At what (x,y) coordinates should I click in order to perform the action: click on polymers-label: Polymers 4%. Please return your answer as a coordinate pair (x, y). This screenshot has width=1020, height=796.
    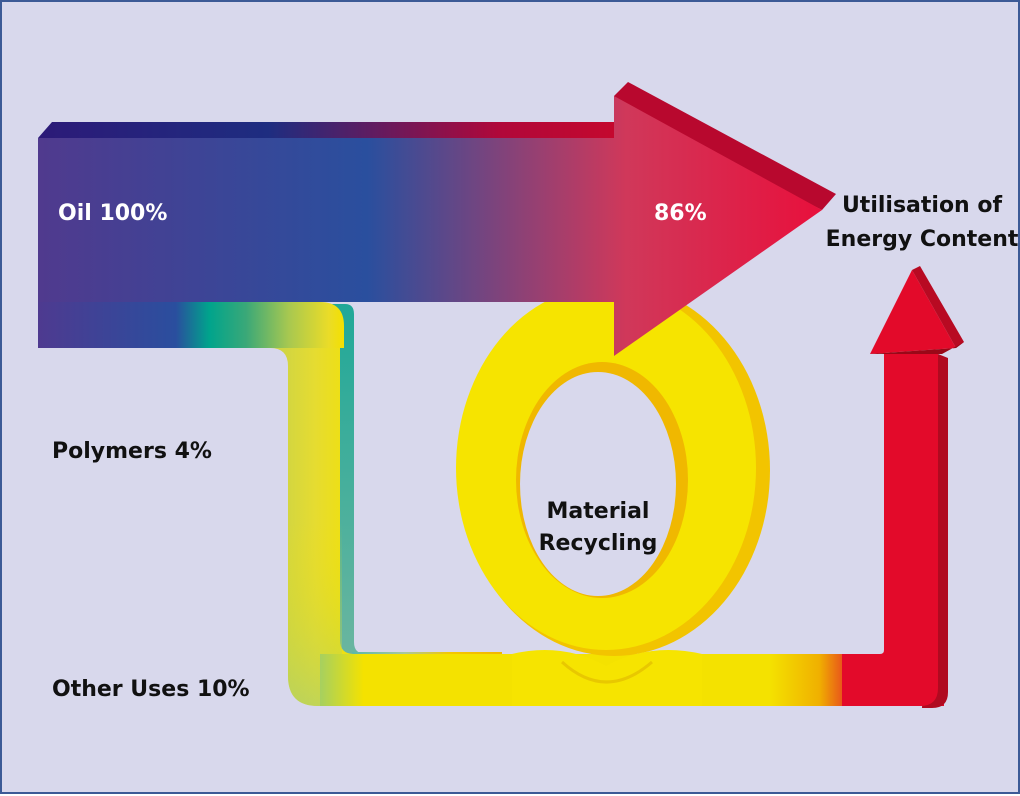
    Looking at the image, I should click on (132, 451).